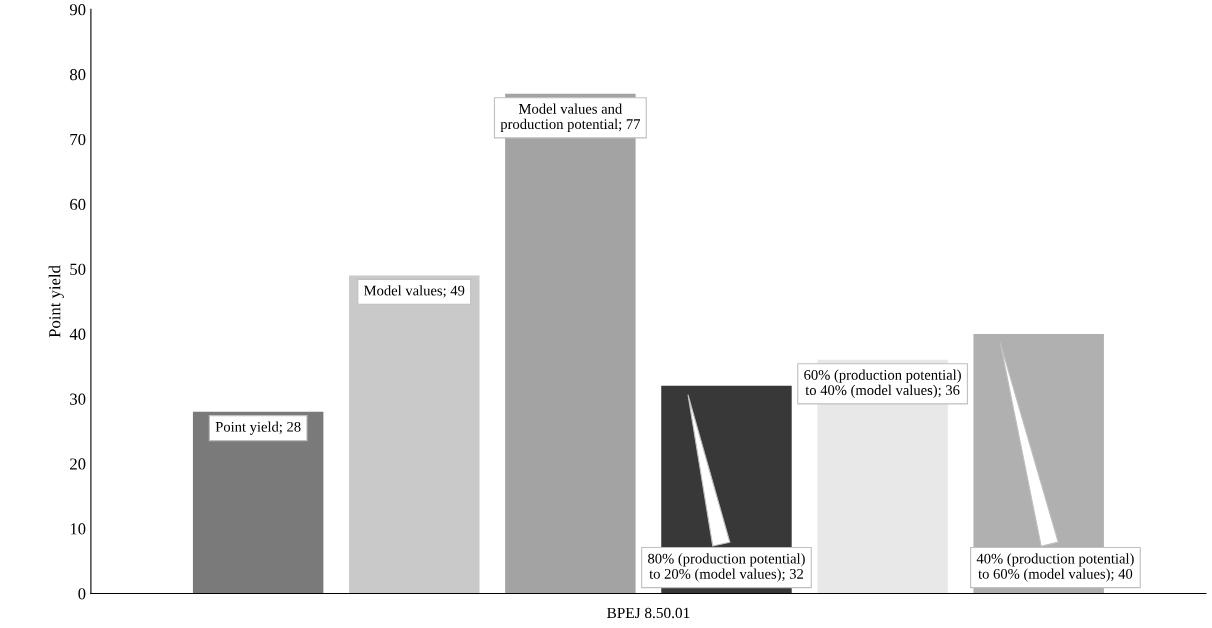  I want to click on data-label: Model values; 49, so click(414, 291).